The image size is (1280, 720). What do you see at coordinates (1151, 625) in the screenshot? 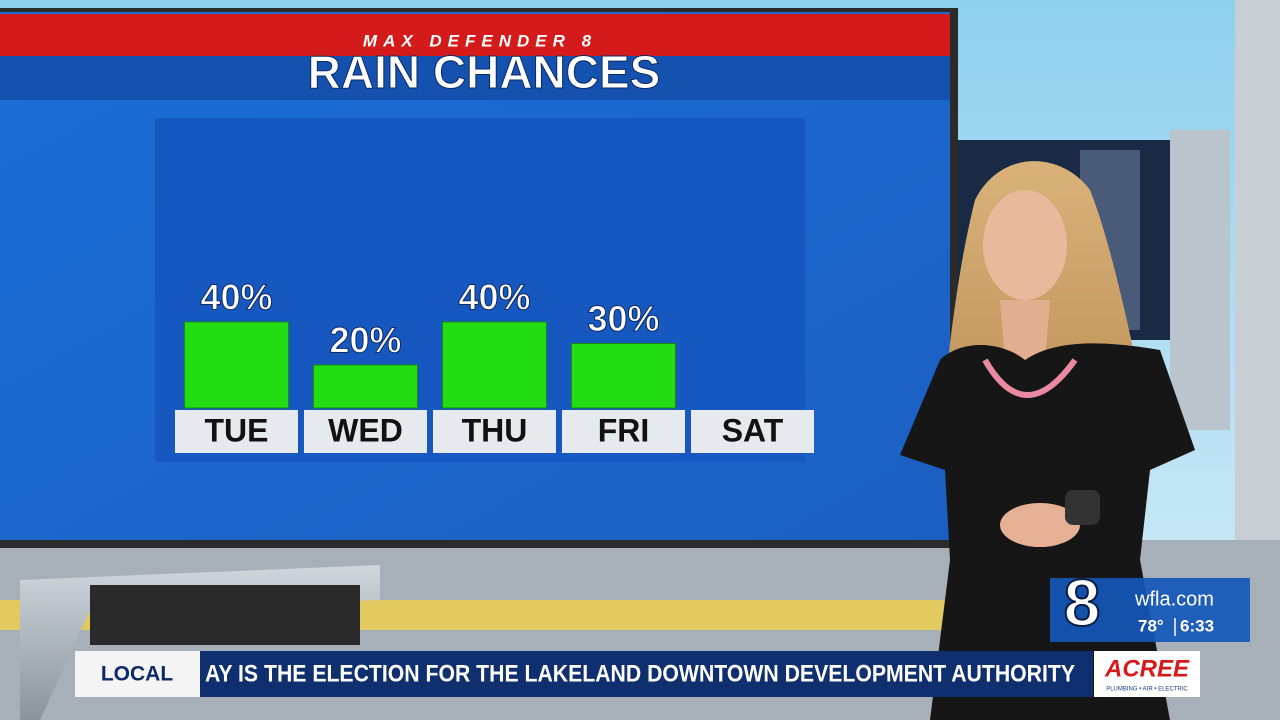
I see `temperature: 78°` at bounding box center [1151, 625].